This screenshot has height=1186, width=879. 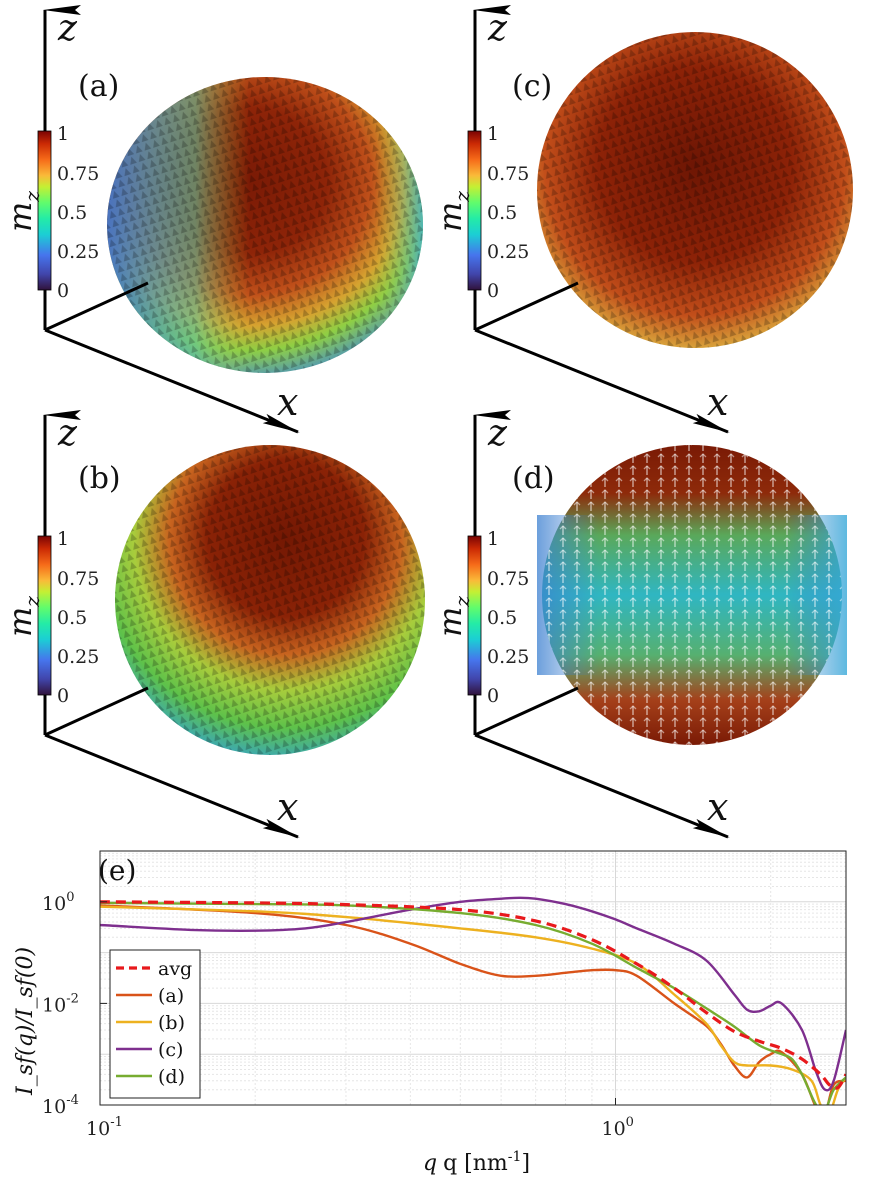 I want to click on colorbar-b: 1 0.75 0.5 0.25 0 mz, so click(x=50, y=617).